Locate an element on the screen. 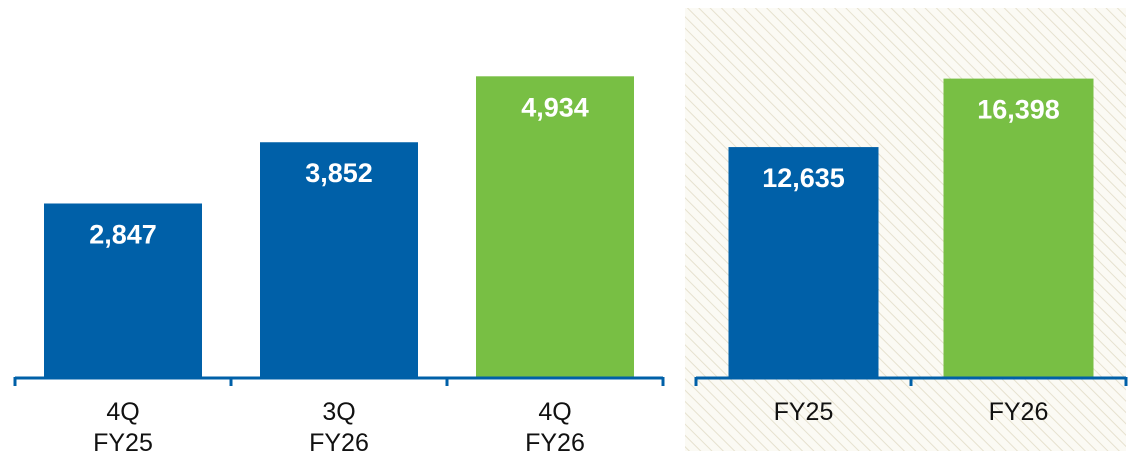  bar-value-label: 3,852 is located at coordinates (339, 173).